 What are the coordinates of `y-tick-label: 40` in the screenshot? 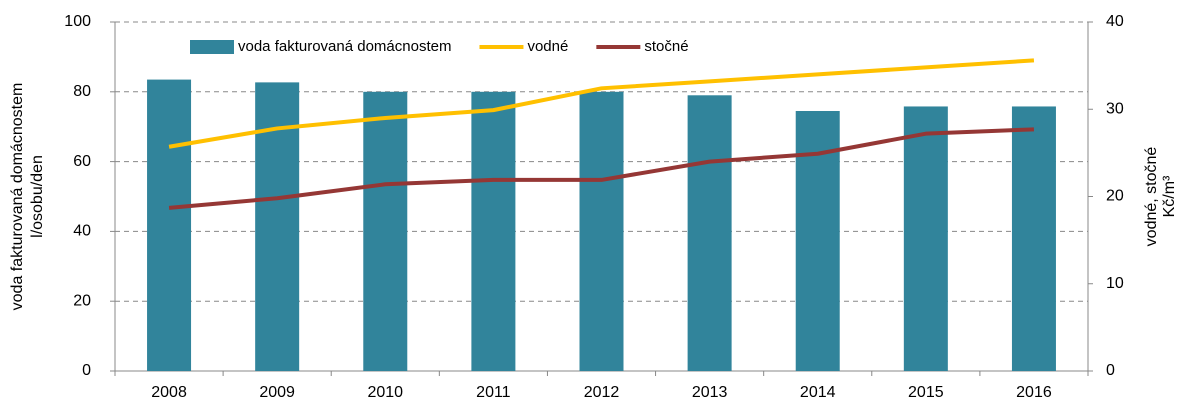 It's located at (82, 231).